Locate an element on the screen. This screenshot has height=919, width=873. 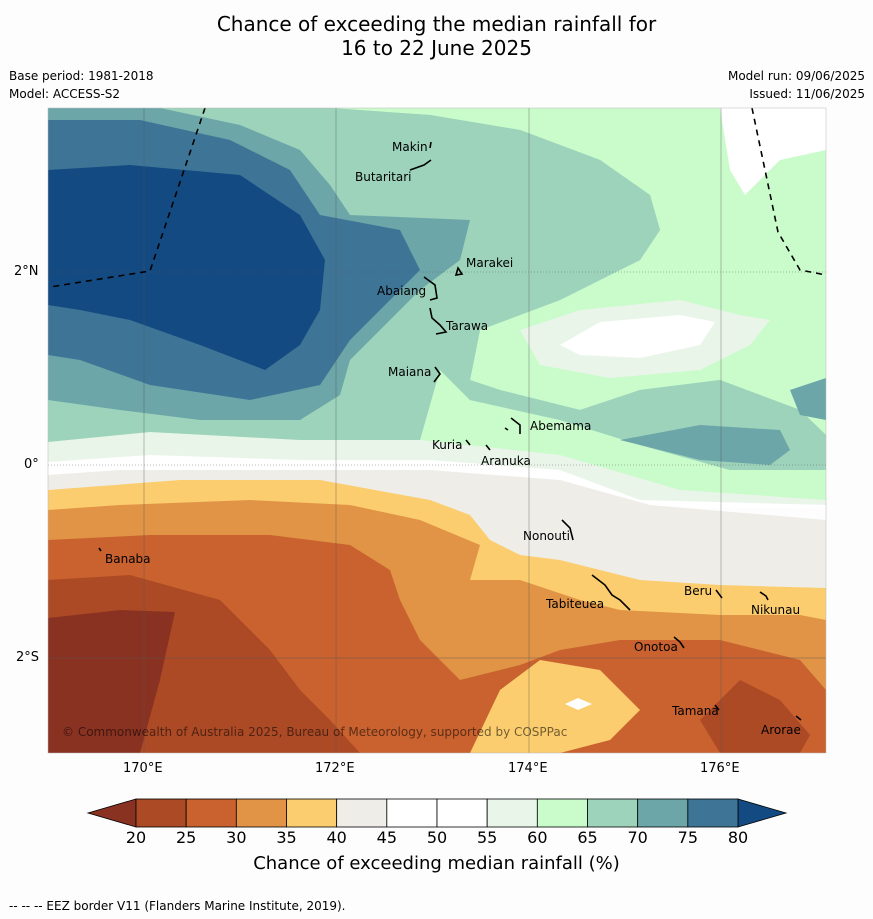
island-label: Abemama is located at coordinates (560, 426).